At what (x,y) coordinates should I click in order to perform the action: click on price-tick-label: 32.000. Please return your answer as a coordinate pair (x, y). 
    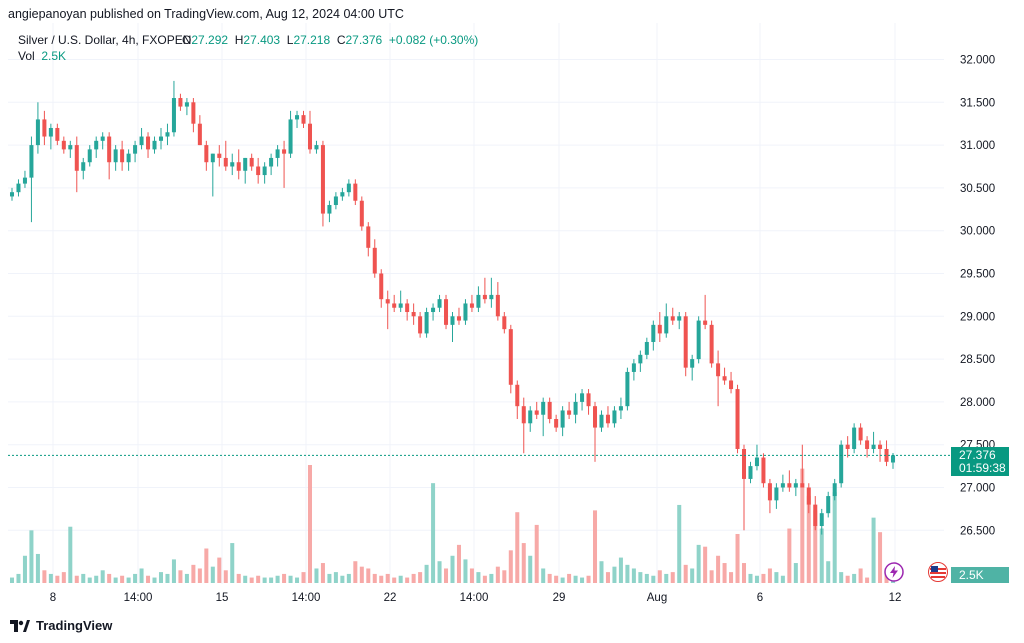
    Looking at the image, I should click on (977, 61).